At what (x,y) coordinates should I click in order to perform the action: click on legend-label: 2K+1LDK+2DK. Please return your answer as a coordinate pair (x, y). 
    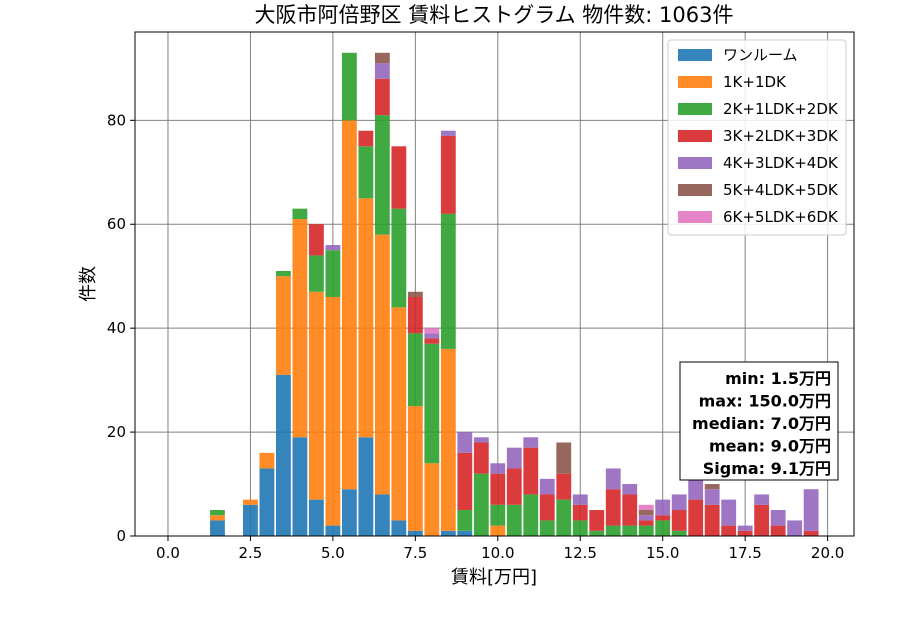
    Looking at the image, I should click on (781, 109).